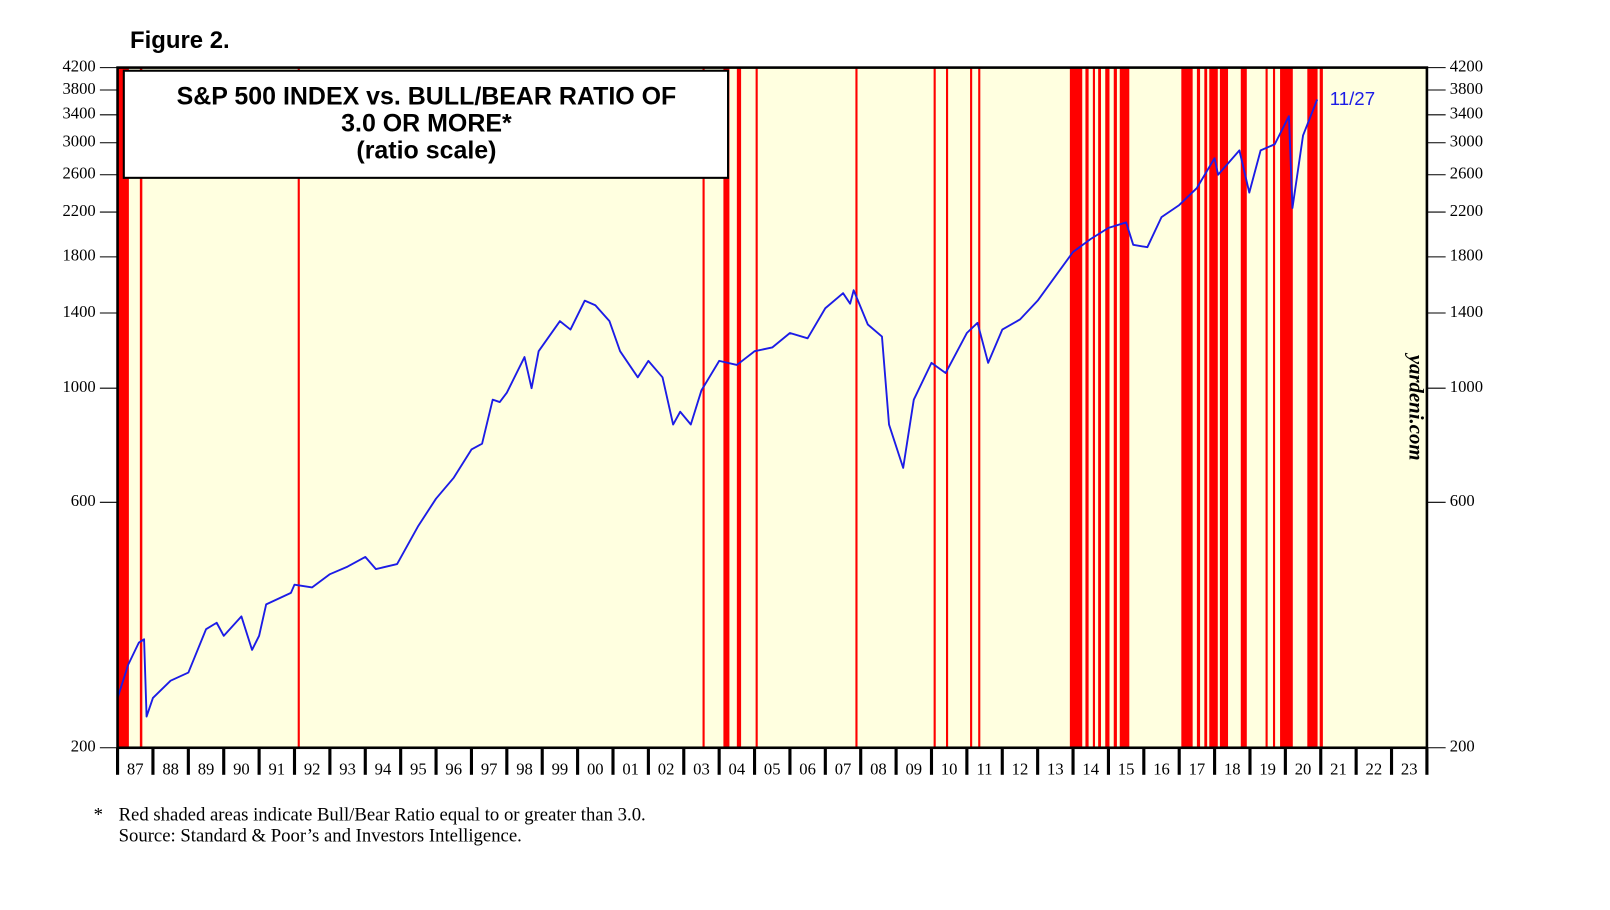 This screenshot has height=910, width=1610. I want to click on x-tick-label: 10, so click(949, 768).